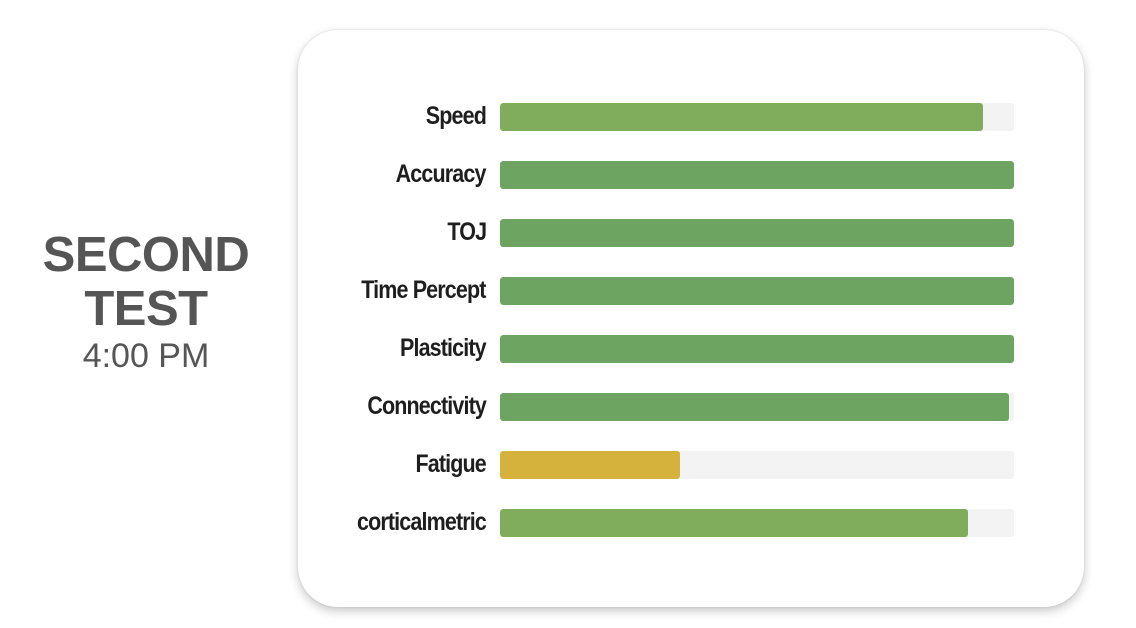 Image resolution: width=1136 pixels, height=628 pixels. Describe the element at coordinates (146, 282) in the screenshot. I see `test-title: SECOND TEST` at that location.